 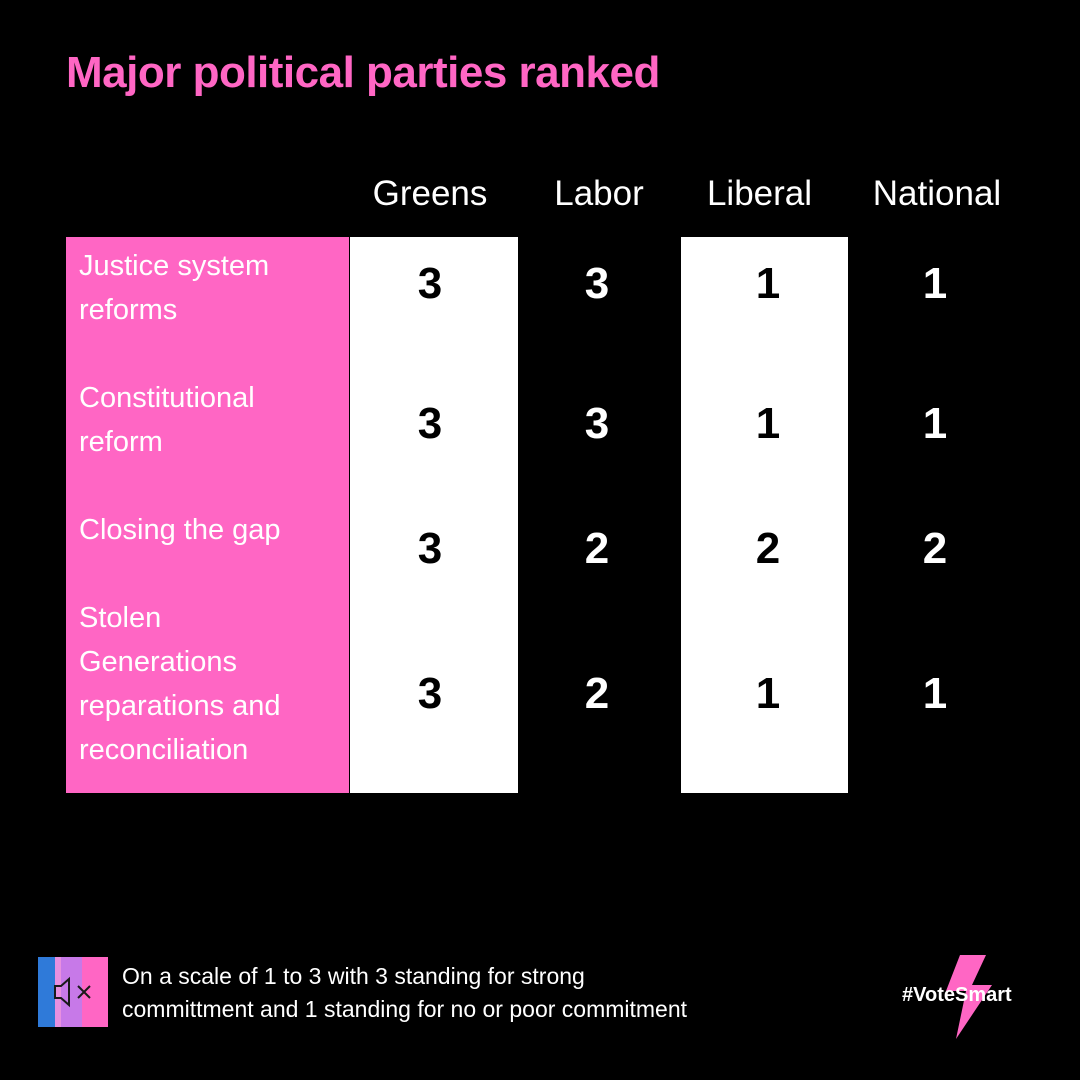 I want to click on row-label-line: reform, so click(x=121, y=442).